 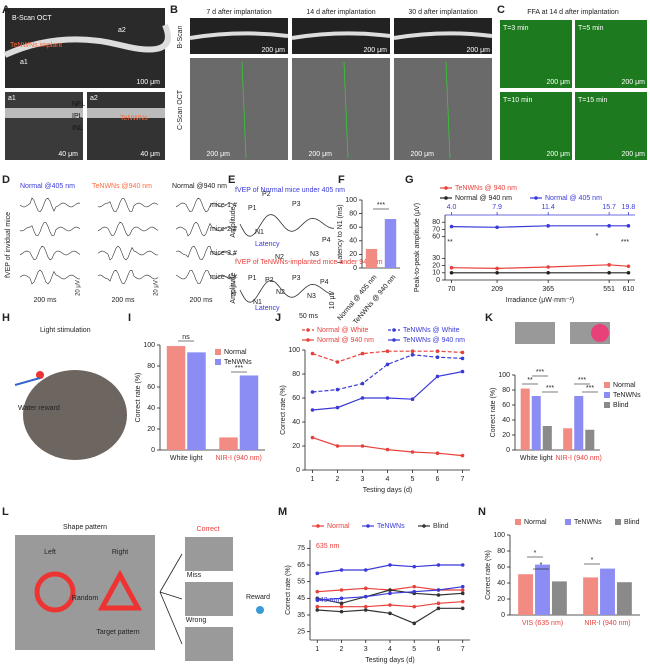 What do you see at coordinates (301, 632) in the screenshot?
I see `y-tick-label: 25` at bounding box center [301, 632].